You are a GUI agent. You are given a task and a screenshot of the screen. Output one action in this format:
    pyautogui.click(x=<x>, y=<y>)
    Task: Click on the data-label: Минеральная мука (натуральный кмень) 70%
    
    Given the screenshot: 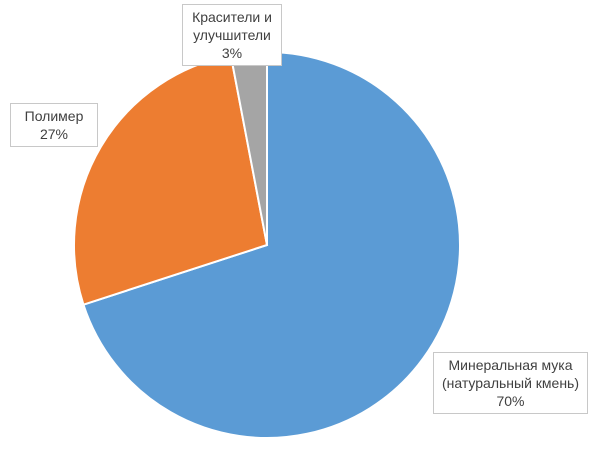 What is the action you would take?
    pyautogui.click(x=510, y=383)
    